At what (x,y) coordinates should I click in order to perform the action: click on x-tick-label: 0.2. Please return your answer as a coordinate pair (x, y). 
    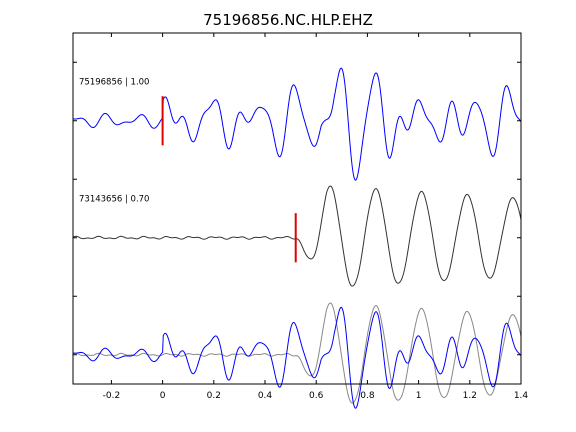
    Looking at the image, I should click on (214, 396).